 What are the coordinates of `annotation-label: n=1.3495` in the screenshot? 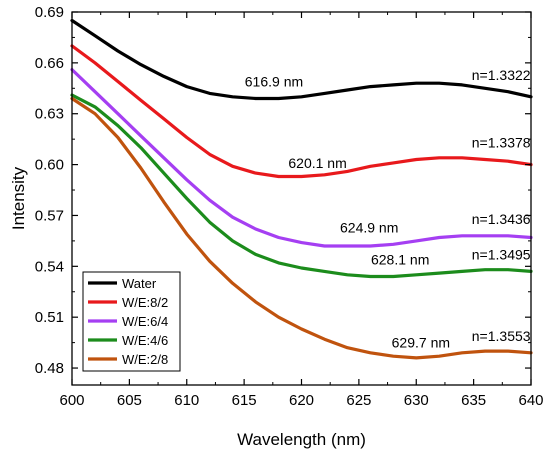 It's located at (501, 255).